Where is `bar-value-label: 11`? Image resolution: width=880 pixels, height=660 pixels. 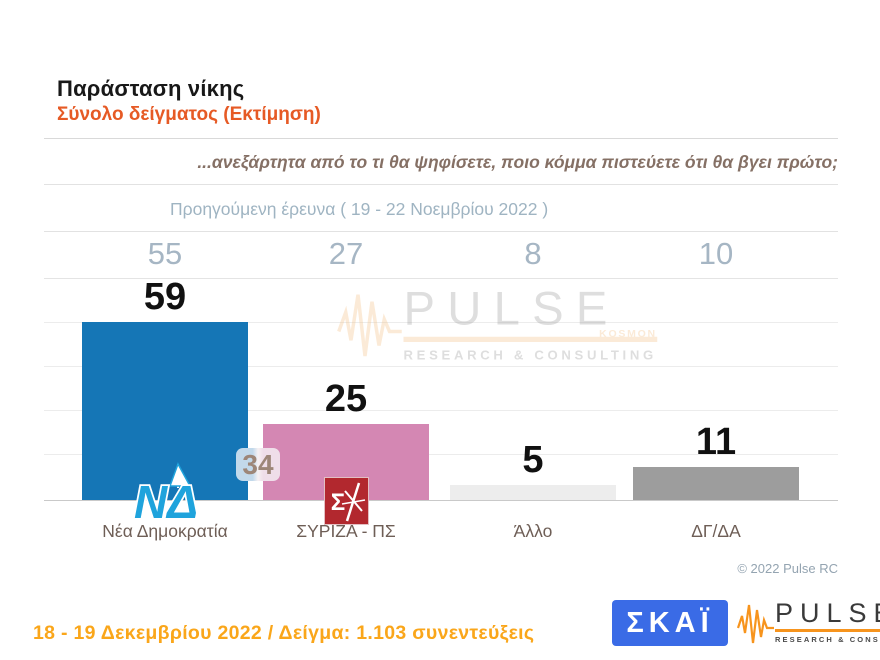
bar-value-label: 11 is located at coordinates (716, 442).